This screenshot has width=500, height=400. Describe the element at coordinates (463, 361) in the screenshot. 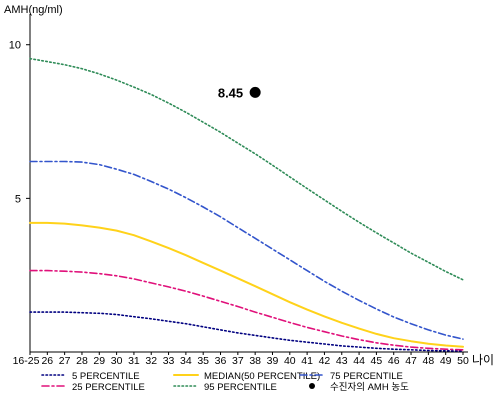

I see `x-tick-label: 50` at that location.